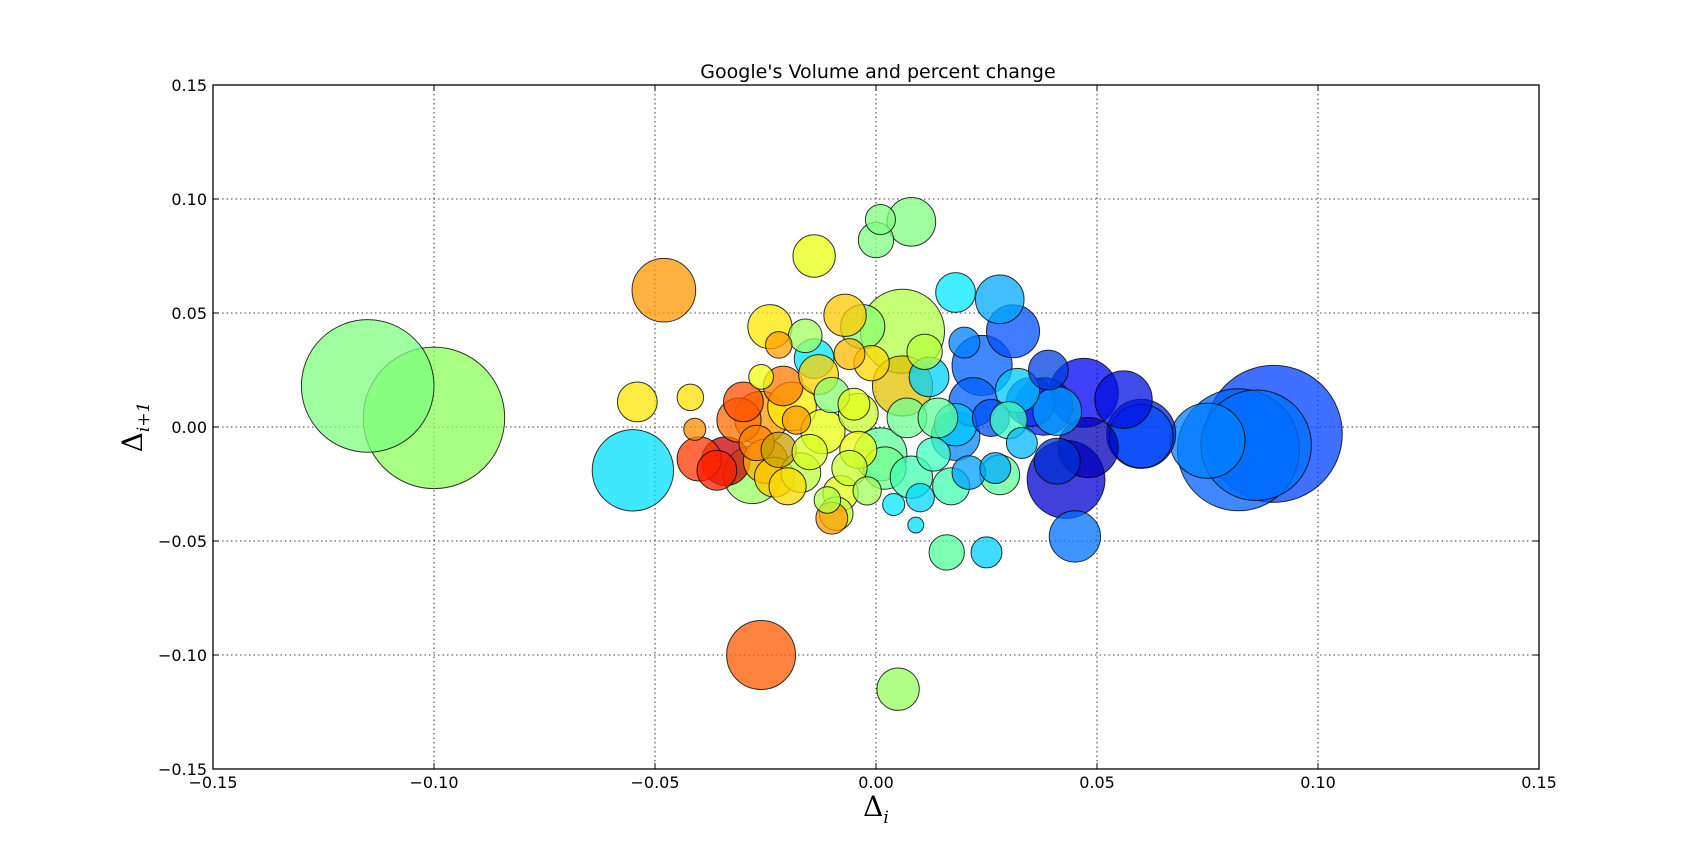 The image size is (1707, 852). What do you see at coordinates (1539, 782) in the screenshot?
I see `x-tick-label: 0.15` at bounding box center [1539, 782].